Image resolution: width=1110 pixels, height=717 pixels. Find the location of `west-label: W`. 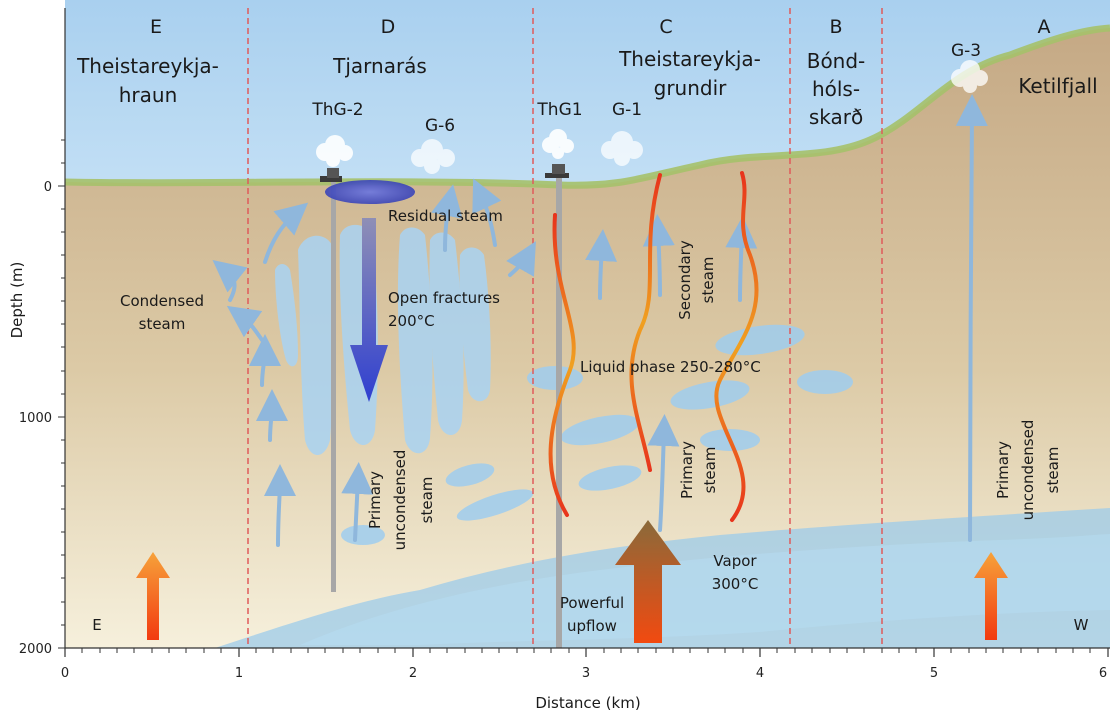

west-label: W is located at coordinates (1081, 625).